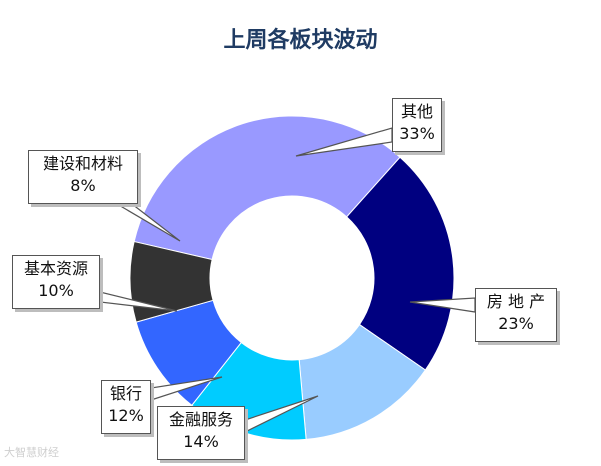  Describe the element at coordinates (417, 125) in the screenshot. I see `callout-other: 其他 33%` at that location.